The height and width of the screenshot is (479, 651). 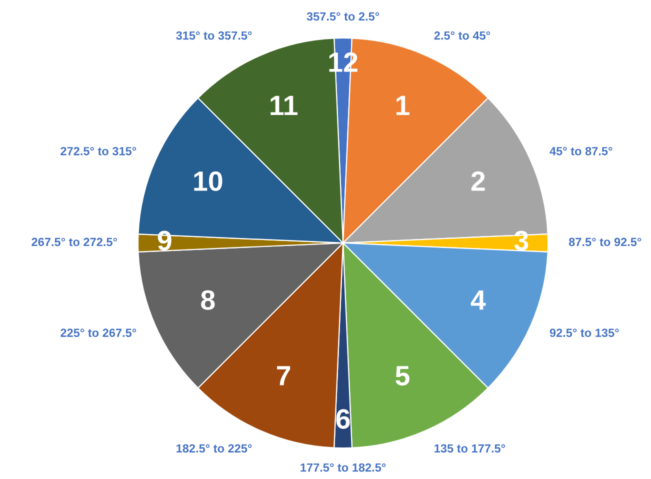 I want to click on slice-label: 10, so click(x=208, y=181).